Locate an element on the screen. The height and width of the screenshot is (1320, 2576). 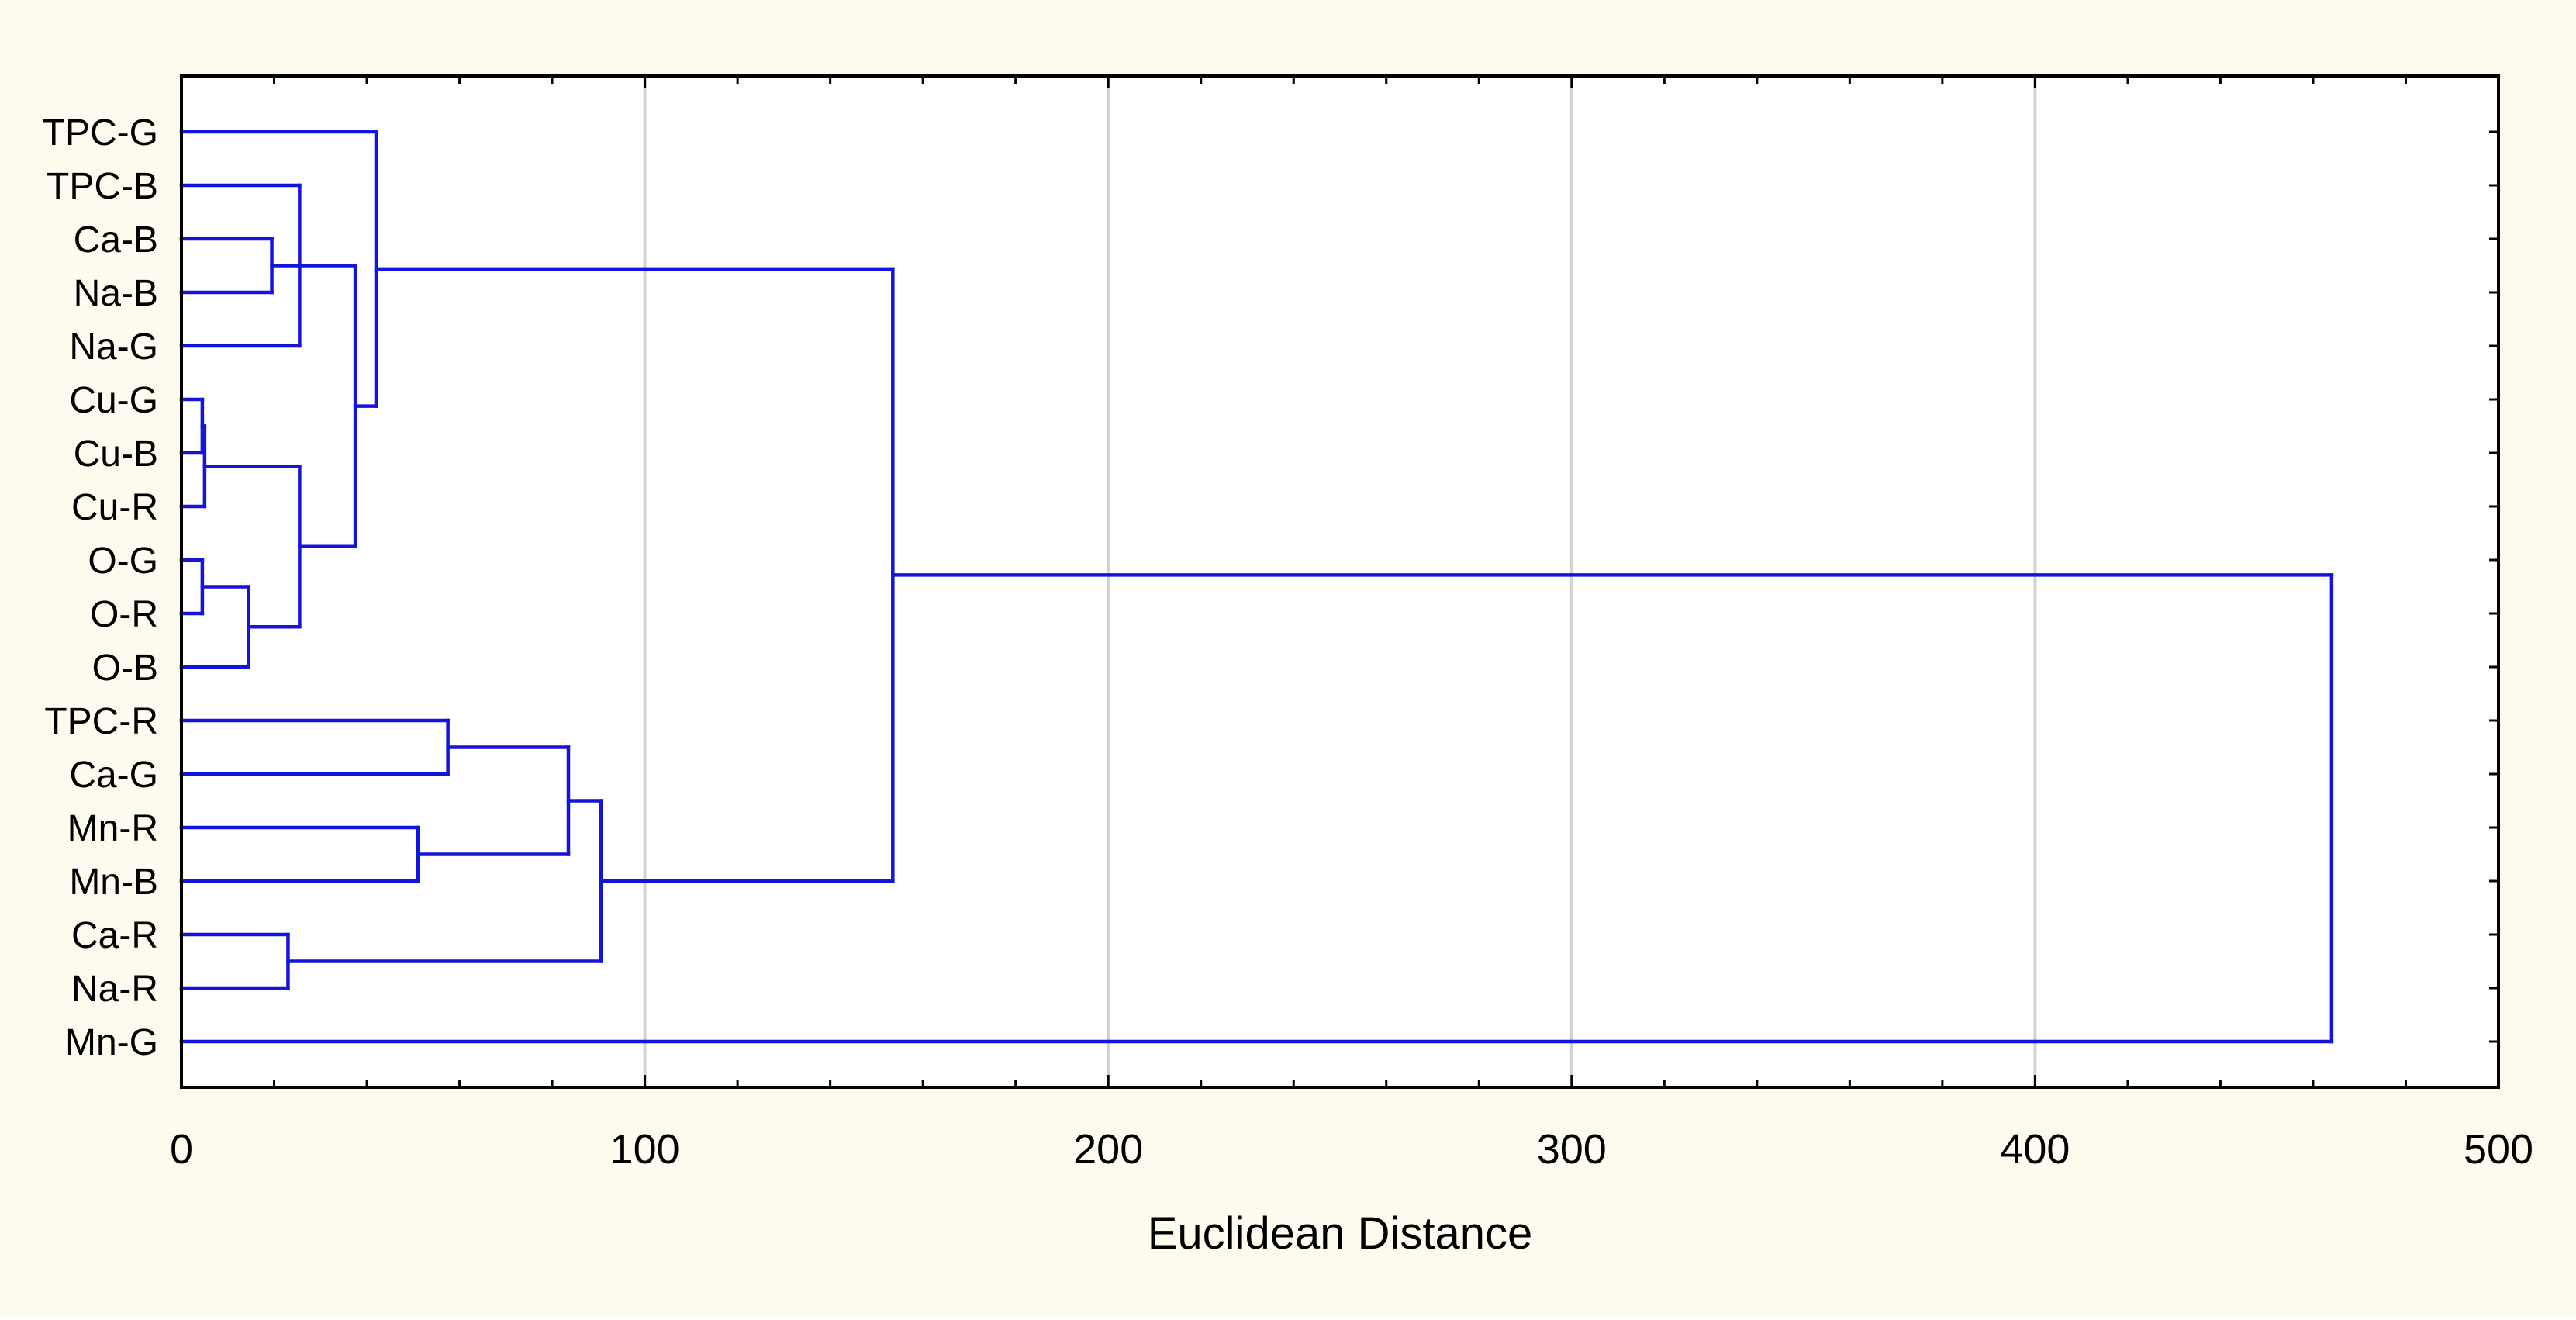
leaf-label: O-B is located at coordinates (125, 668).